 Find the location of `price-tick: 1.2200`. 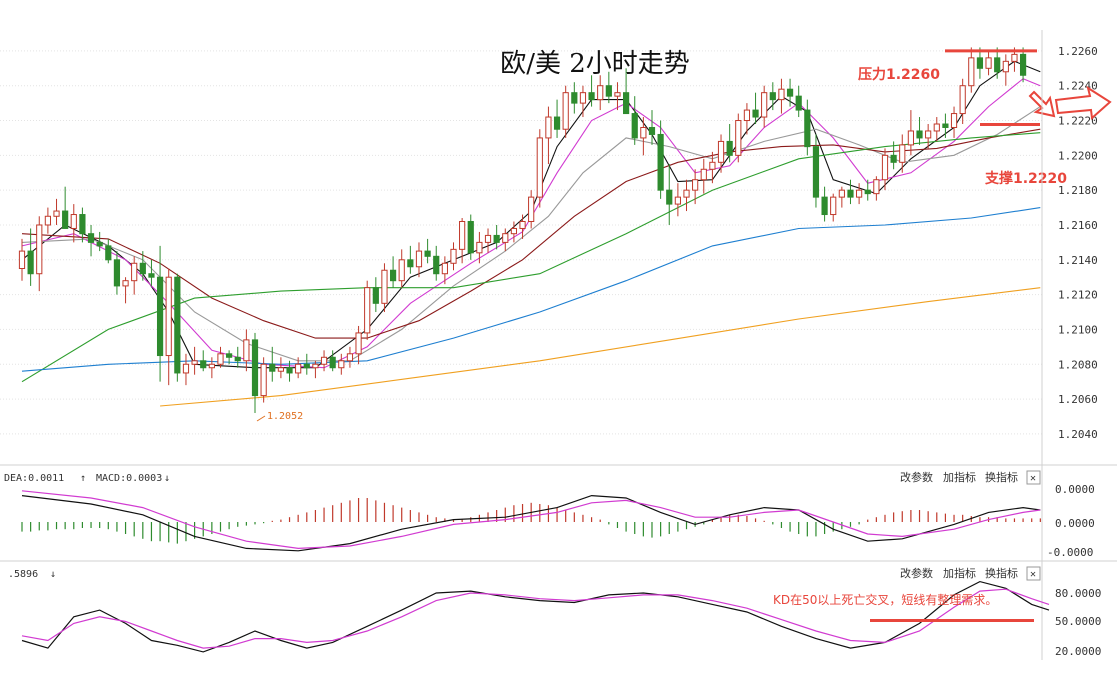

price-tick: 1.2200 is located at coordinates (1078, 155).